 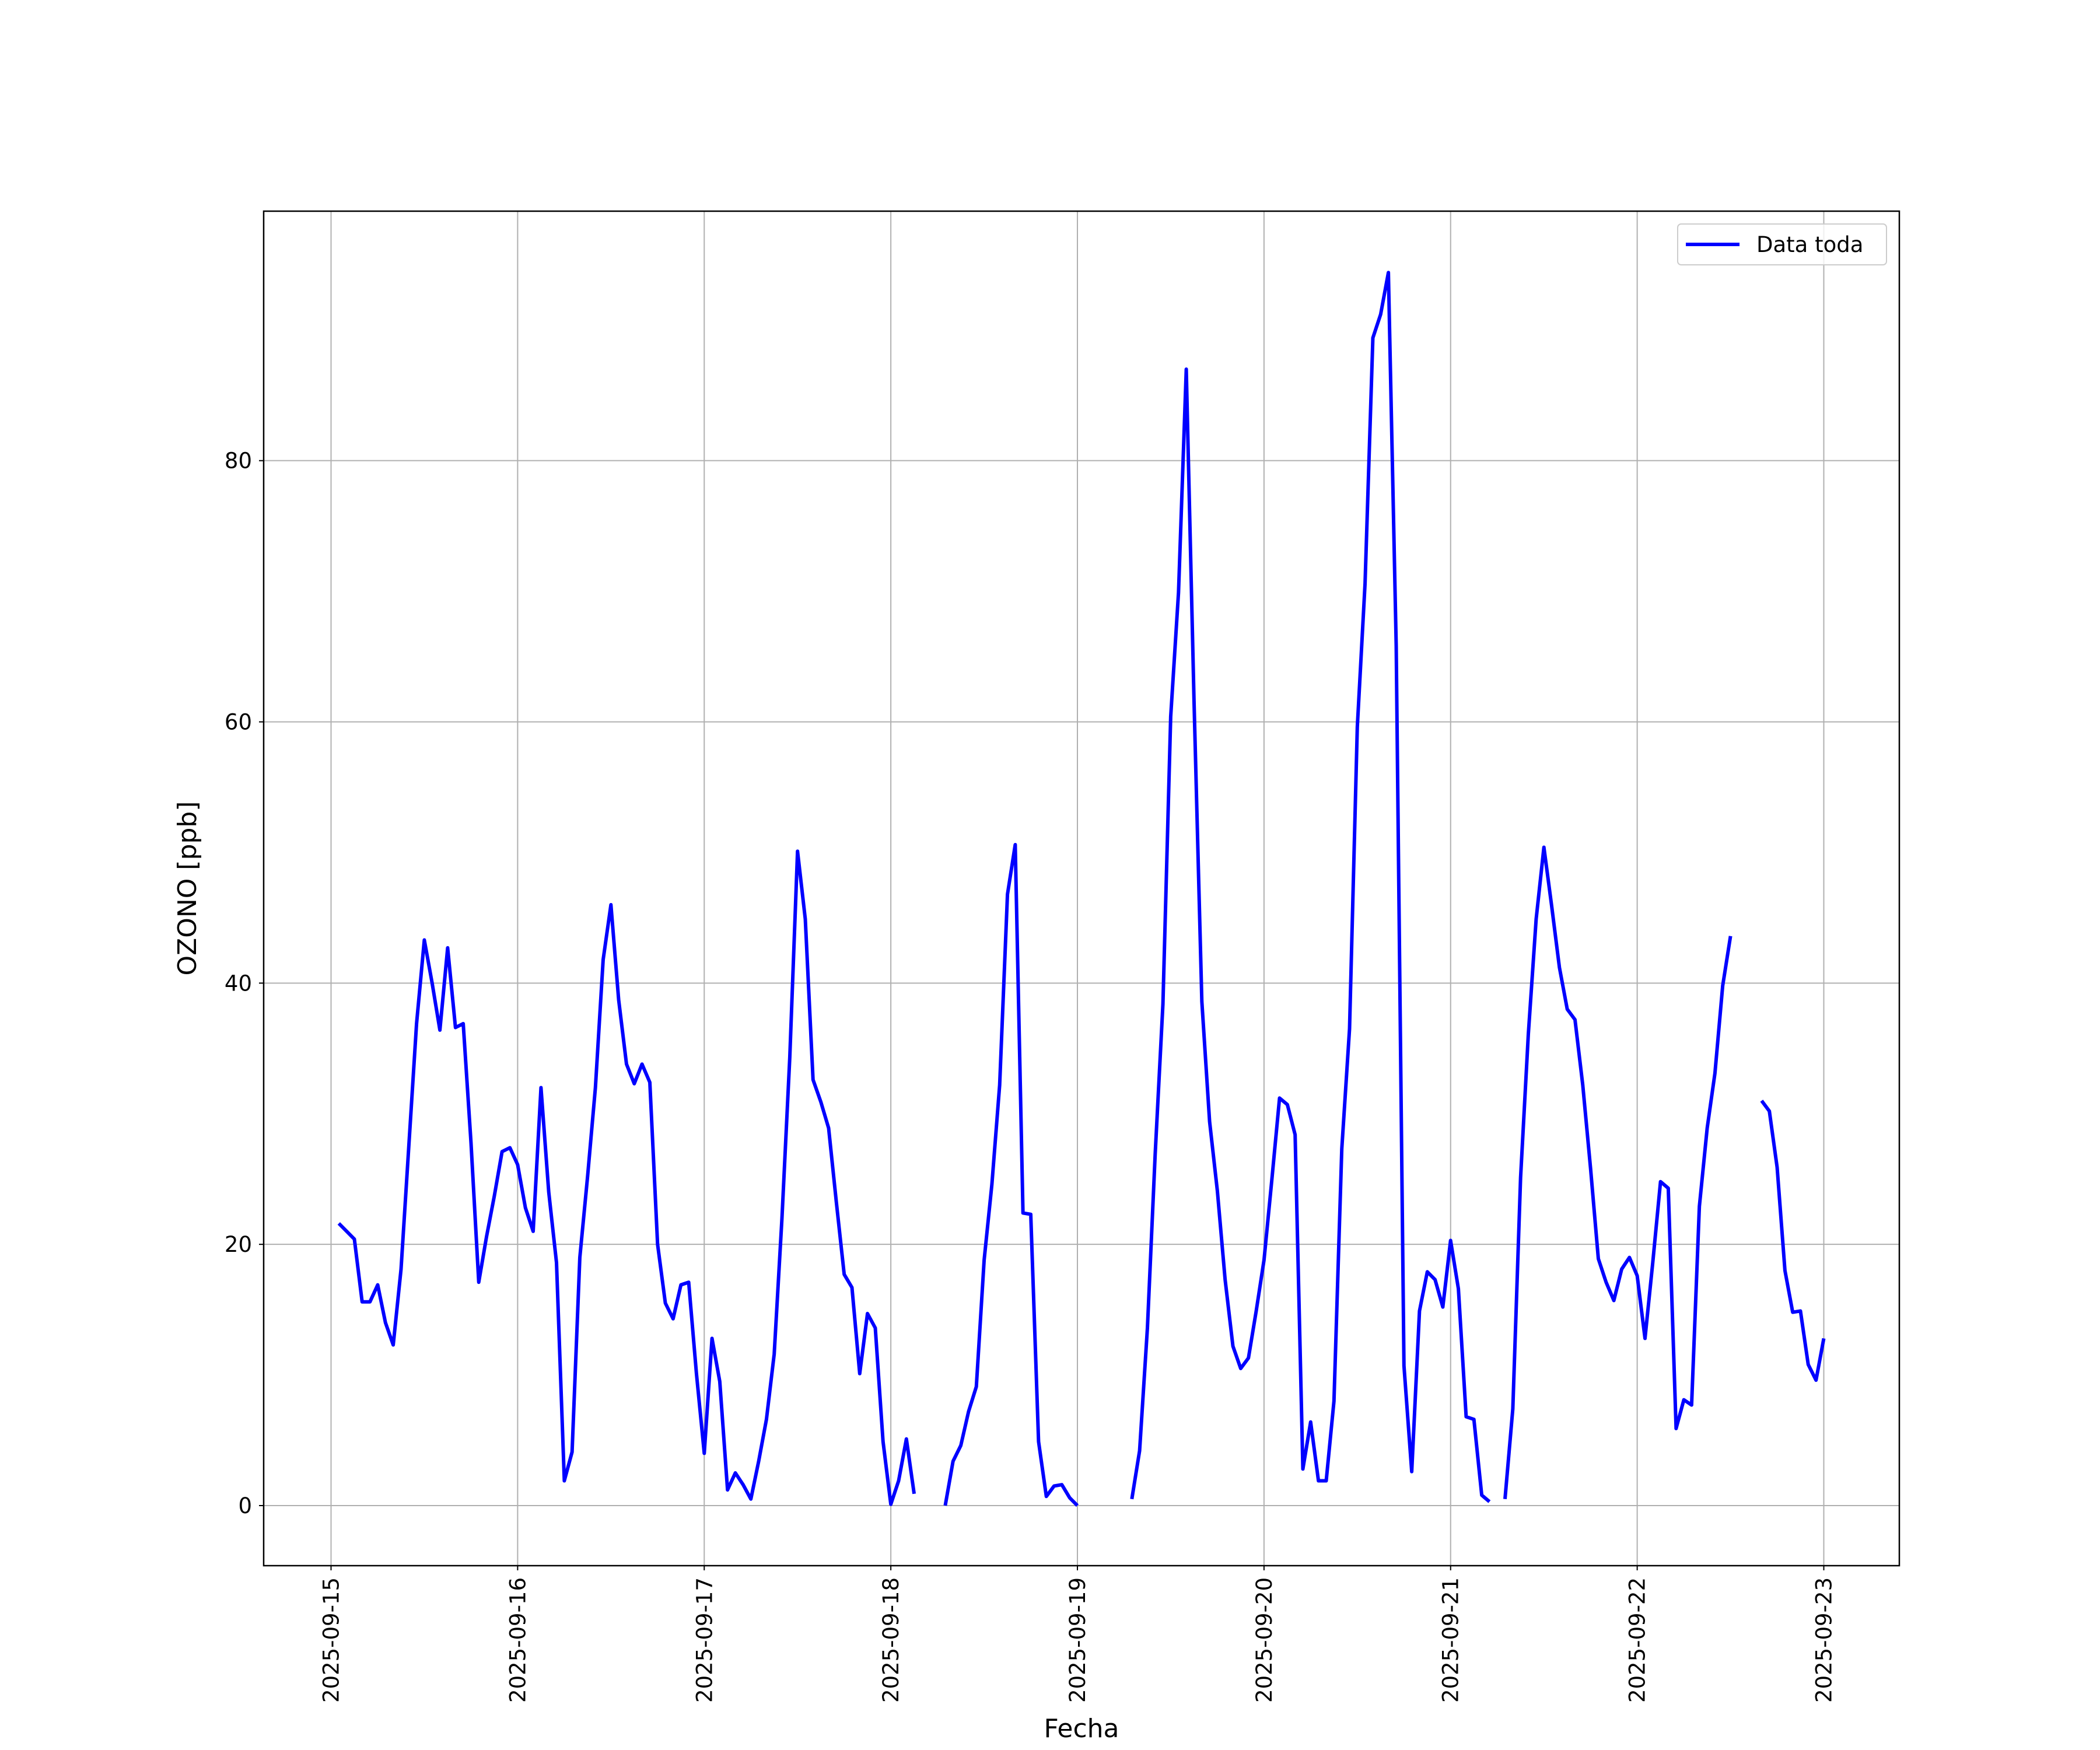 What do you see at coordinates (245, 1505) in the screenshot?
I see `y-tick-label: 0` at bounding box center [245, 1505].